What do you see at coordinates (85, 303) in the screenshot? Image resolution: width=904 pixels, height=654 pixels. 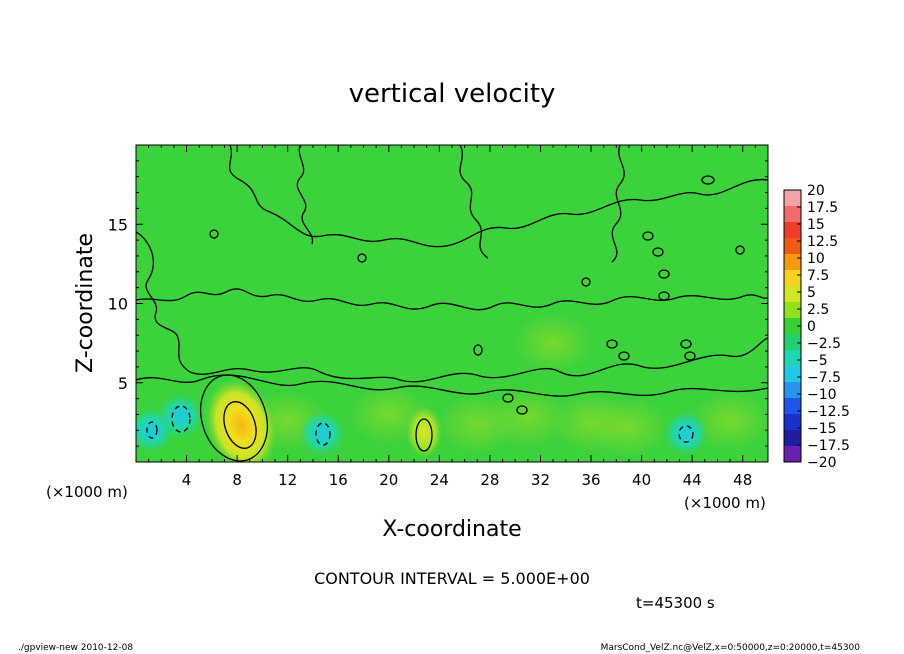 I see `y-axis-label: Z-coordinate` at bounding box center [85, 303].